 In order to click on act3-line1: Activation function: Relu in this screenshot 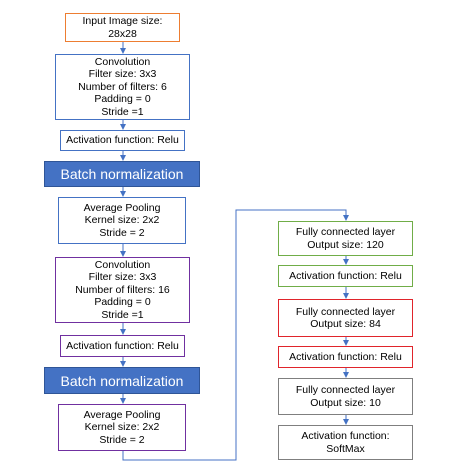, I will do `click(345, 275)`.